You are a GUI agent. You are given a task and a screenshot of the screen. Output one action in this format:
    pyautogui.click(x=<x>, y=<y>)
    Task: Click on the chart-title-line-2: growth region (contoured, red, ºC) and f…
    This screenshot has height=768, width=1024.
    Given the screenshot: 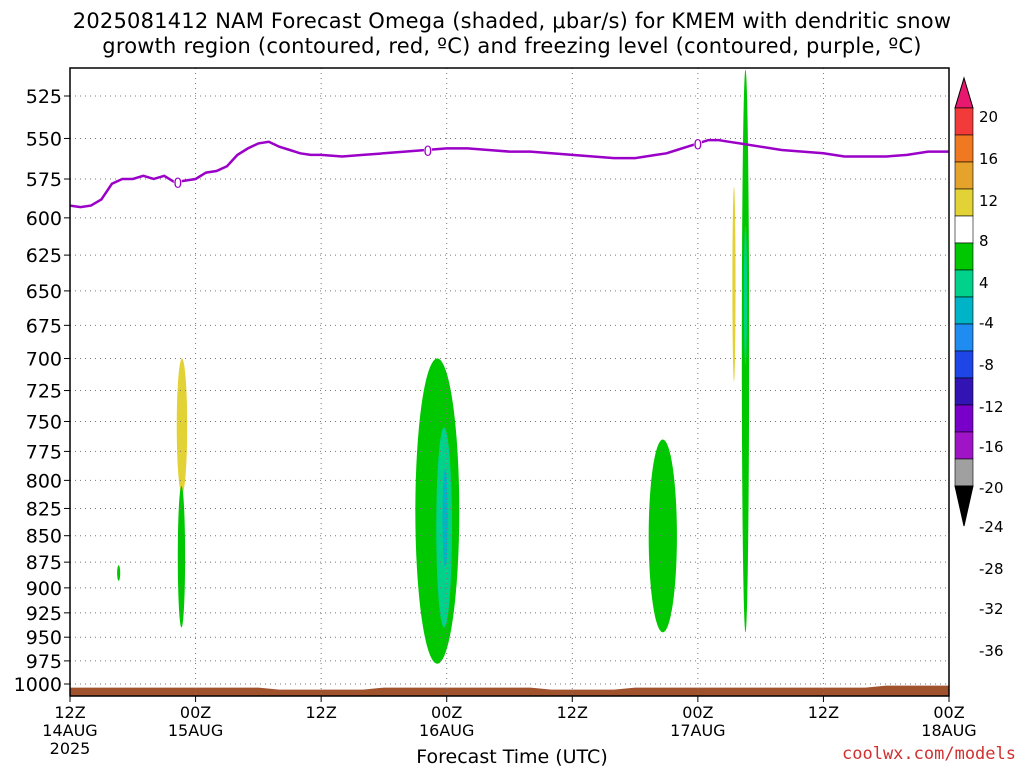 What is the action you would take?
    pyautogui.click(x=512, y=46)
    